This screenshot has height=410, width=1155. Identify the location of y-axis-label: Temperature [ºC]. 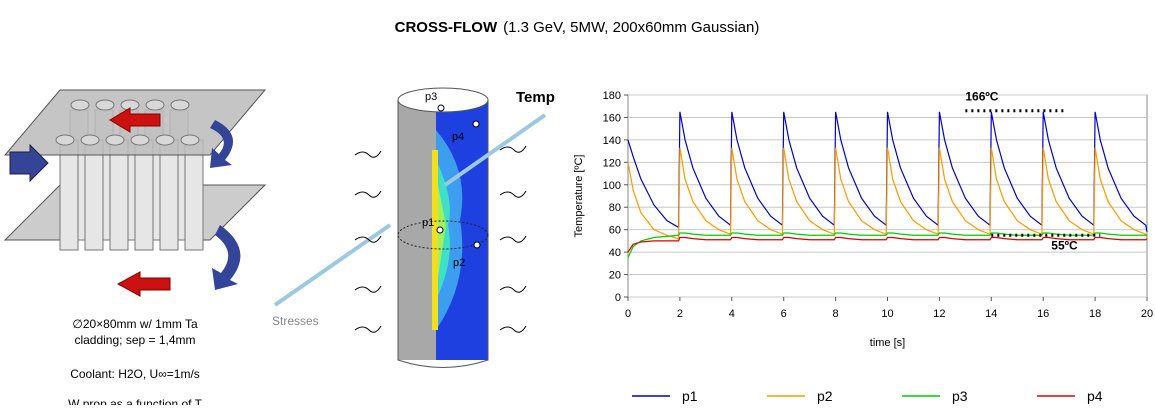
(579, 196).